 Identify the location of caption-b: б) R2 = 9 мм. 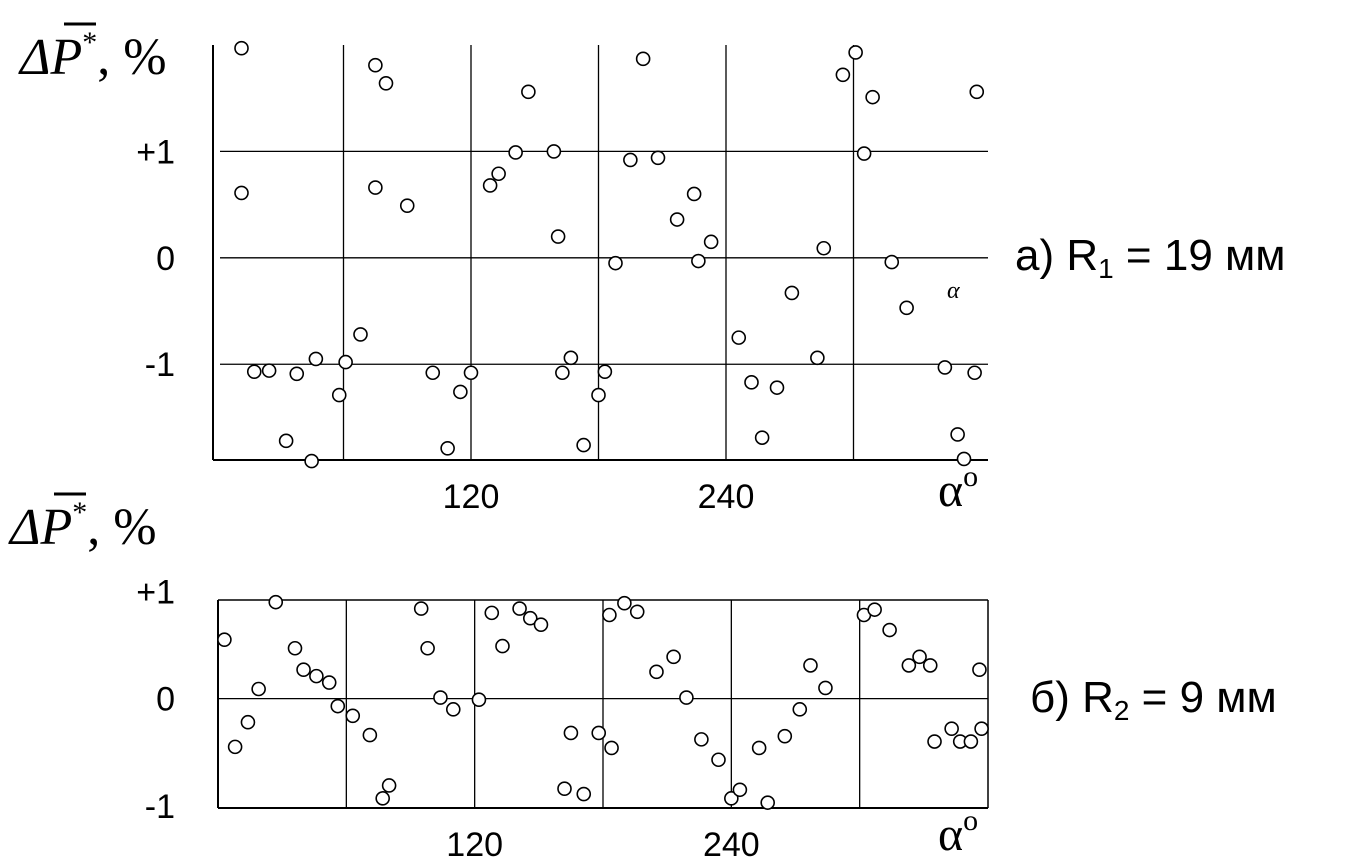
(1153, 699).